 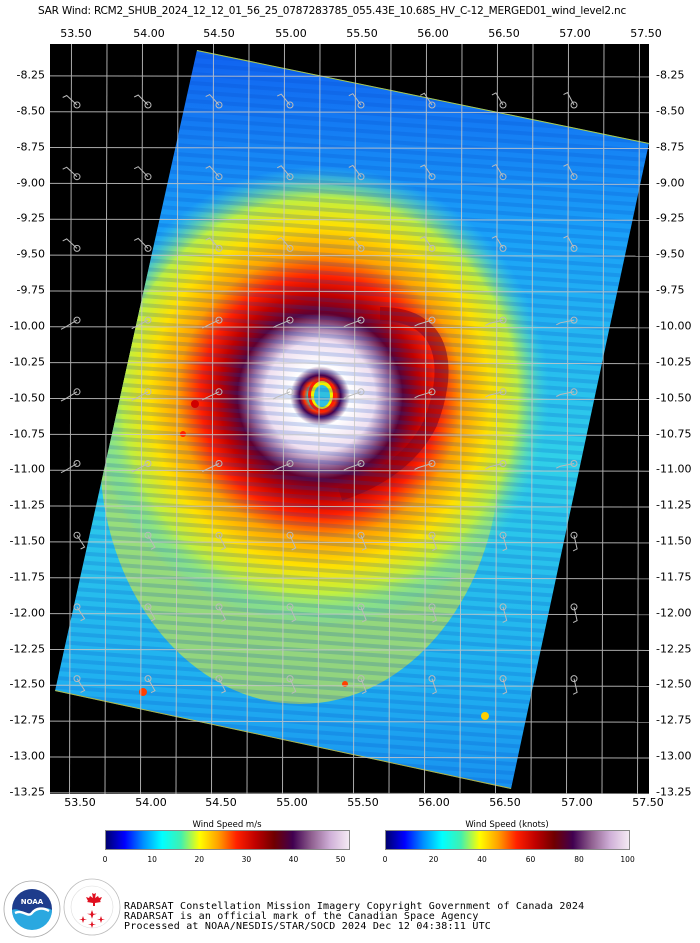 What do you see at coordinates (627, 859) in the screenshot?
I see `colorbar-tick: 100` at bounding box center [627, 859].